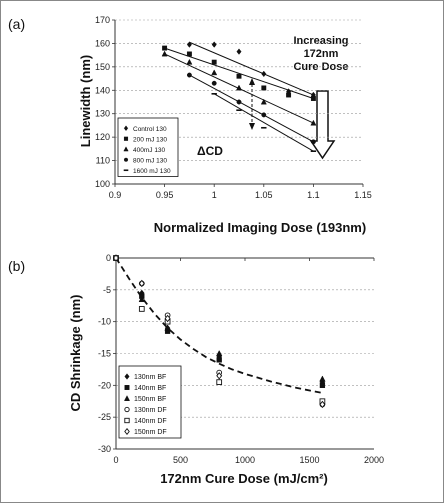 The height and width of the screenshot is (503, 444). What do you see at coordinates (150, 421) in the screenshot?
I see `legend-label-4: 140nm DF` at bounding box center [150, 421].